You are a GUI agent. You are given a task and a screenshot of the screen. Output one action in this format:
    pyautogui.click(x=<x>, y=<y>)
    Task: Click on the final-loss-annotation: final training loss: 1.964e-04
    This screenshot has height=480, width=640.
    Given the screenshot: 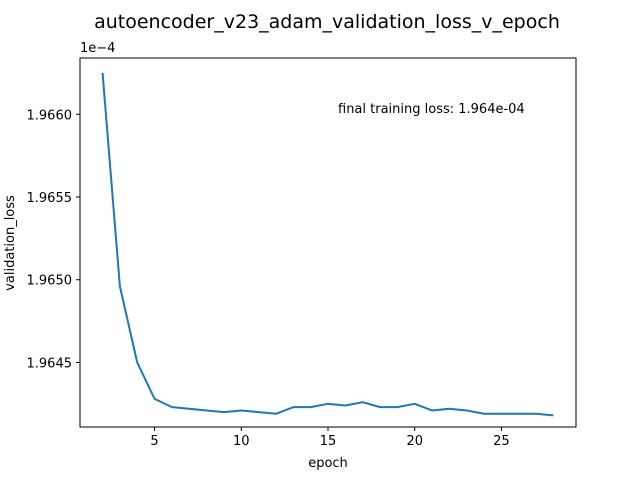 What is the action you would take?
    pyautogui.click(x=431, y=109)
    